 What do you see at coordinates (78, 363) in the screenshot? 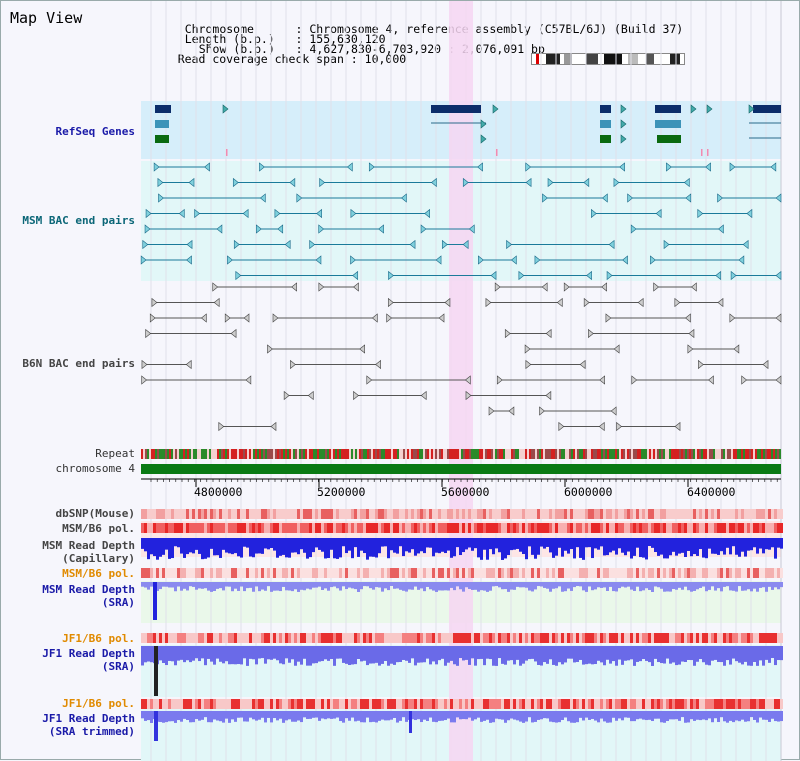
I see `track-label-b6n-bac: B6N BAC end pairs` at bounding box center [78, 363].